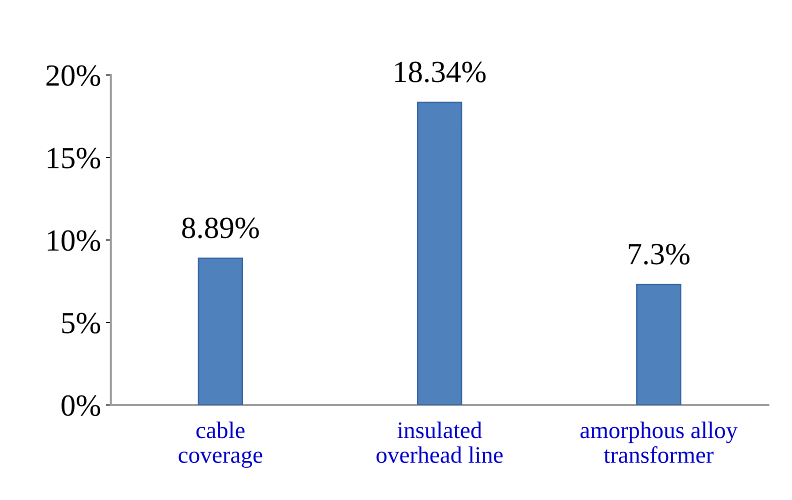 The width and height of the screenshot is (792, 500). What do you see at coordinates (220, 445) in the screenshot?
I see `x-tick-label: cable coverage` at bounding box center [220, 445].